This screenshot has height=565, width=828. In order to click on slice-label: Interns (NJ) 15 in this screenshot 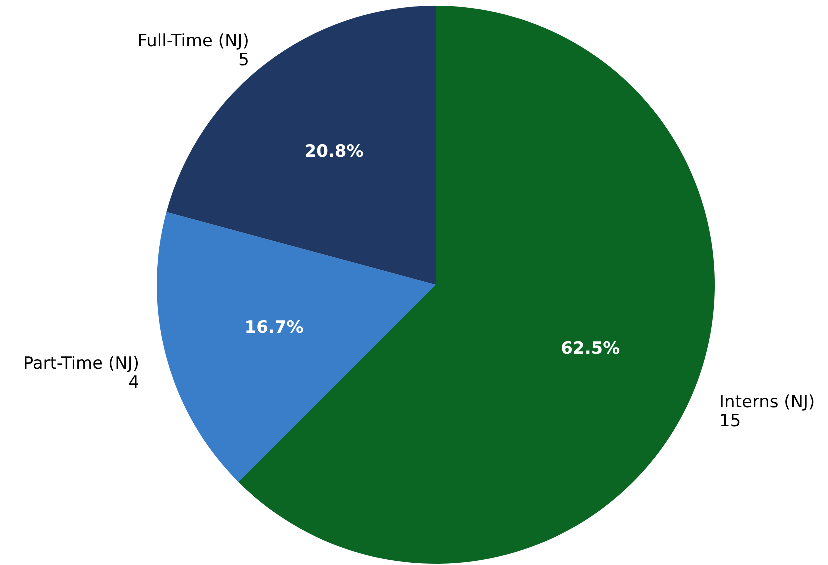, I will do `click(768, 412)`.